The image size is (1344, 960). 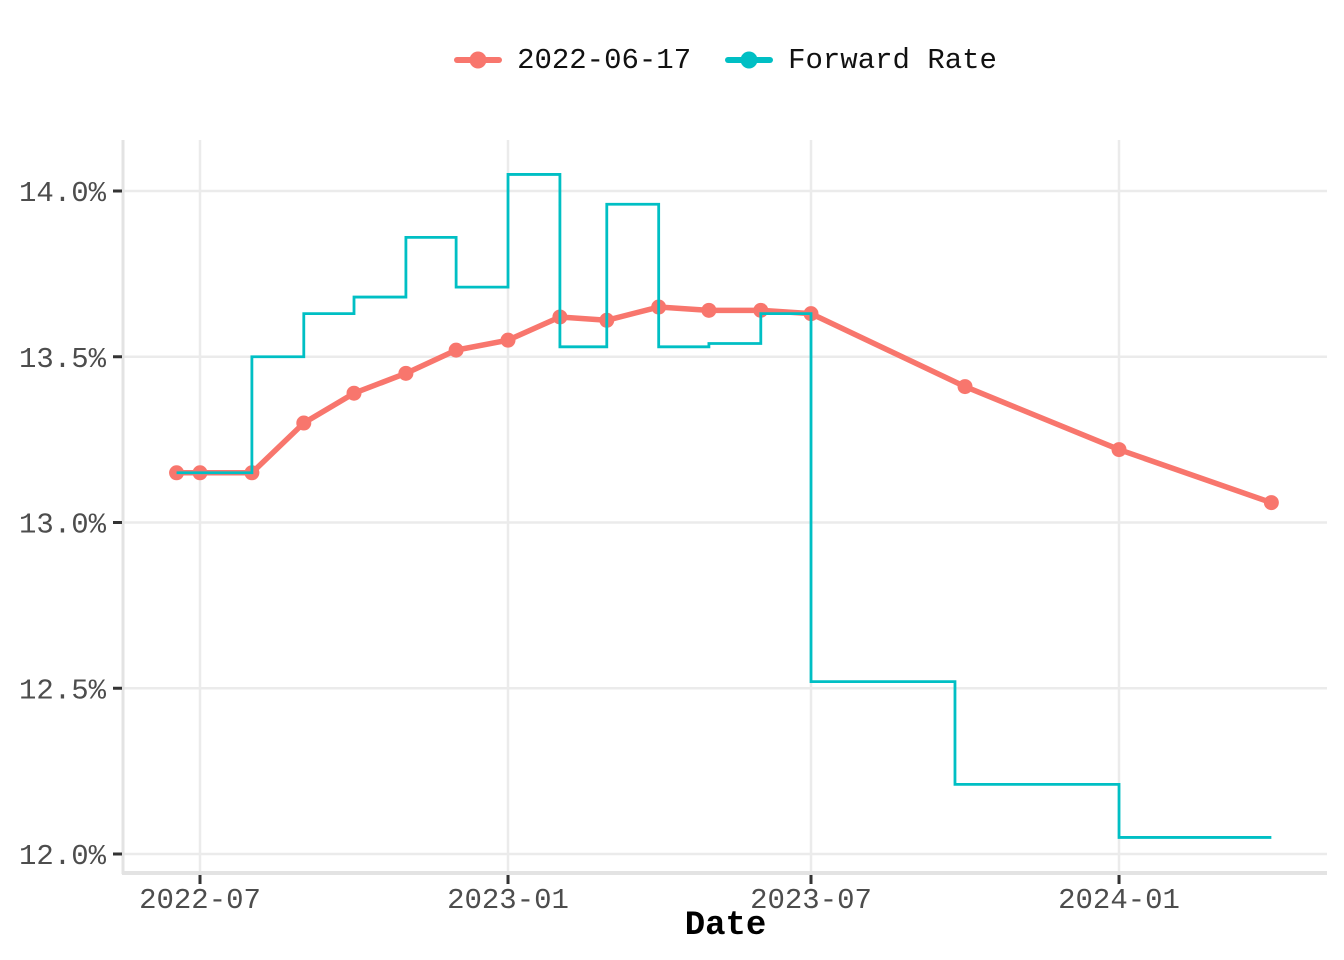 I want to click on chart-legend: 2022-06-17 Forward Rate, so click(x=725, y=60).